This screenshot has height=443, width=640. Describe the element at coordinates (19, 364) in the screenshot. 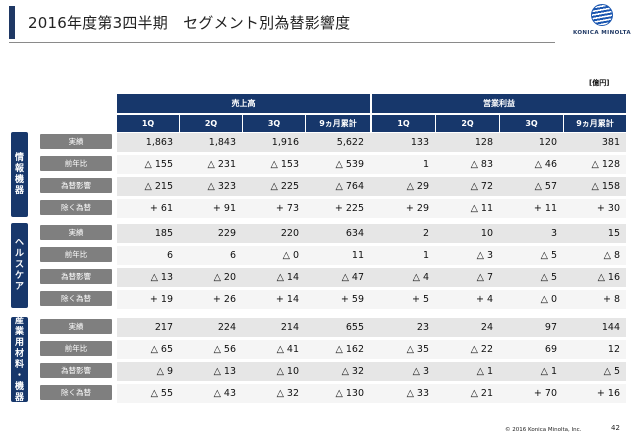

I see `segment-label-char: 料` at that location.